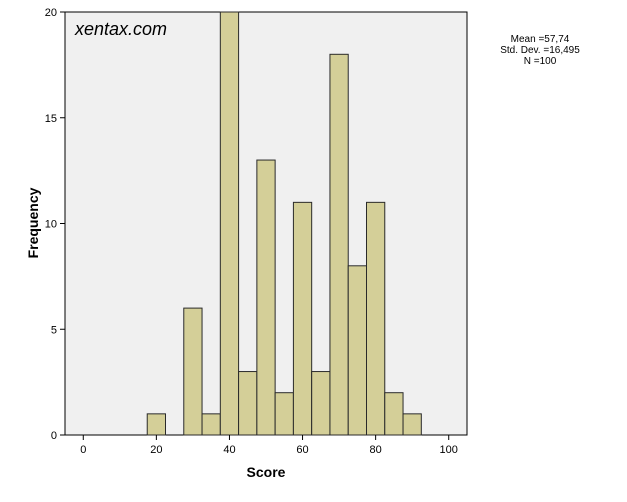  What do you see at coordinates (376, 450) in the screenshot?
I see `x-tick-label: 80` at bounding box center [376, 450].